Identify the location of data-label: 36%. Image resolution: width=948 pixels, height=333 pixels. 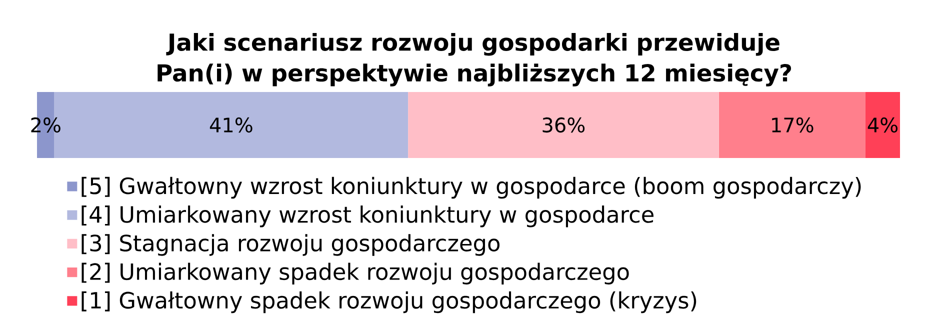
(563, 125).